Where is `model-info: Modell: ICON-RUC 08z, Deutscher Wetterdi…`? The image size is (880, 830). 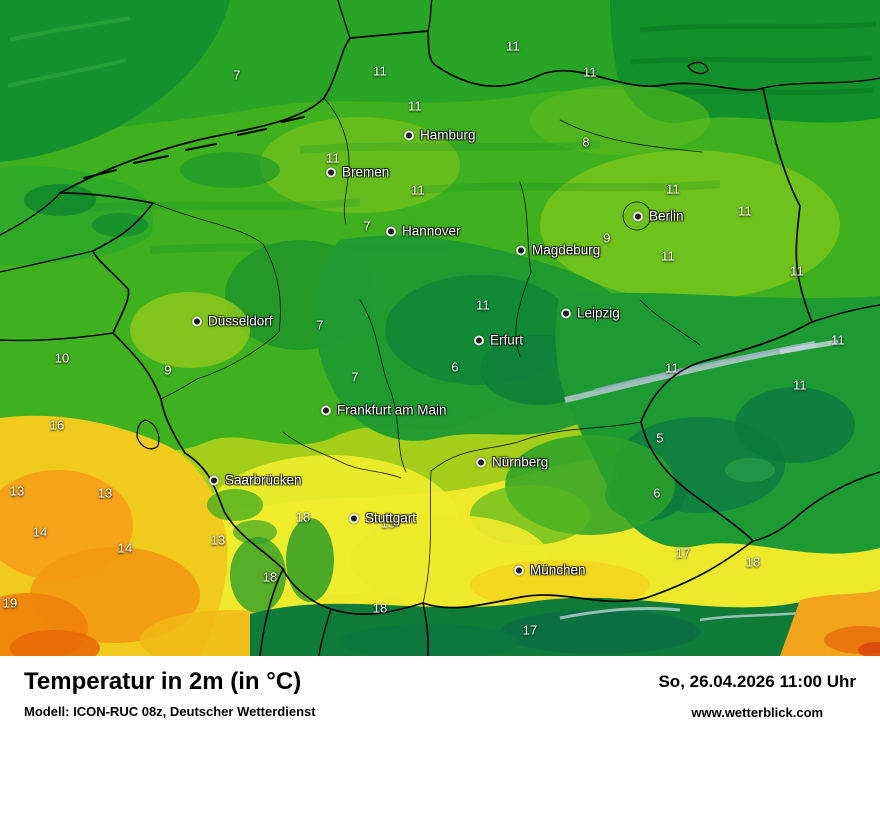 model-info: Modell: ICON-RUC 08z, Deutscher Wetterdi… is located at coordinates (170, 712).